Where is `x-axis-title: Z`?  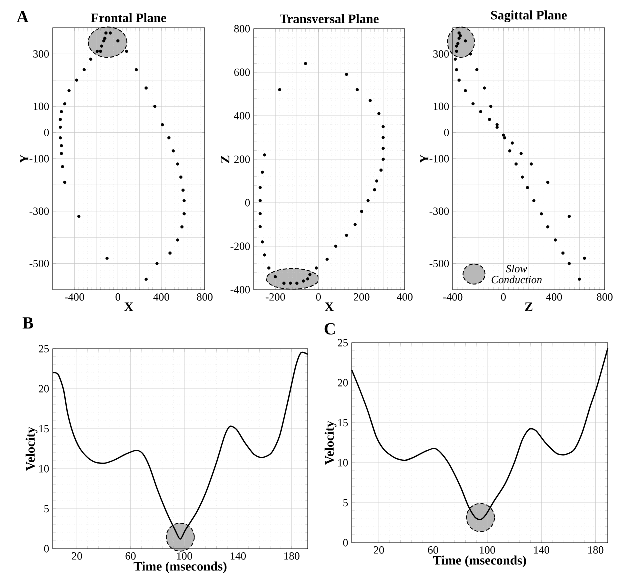
x-axis-title: Z is located at coordinates (529, 307).